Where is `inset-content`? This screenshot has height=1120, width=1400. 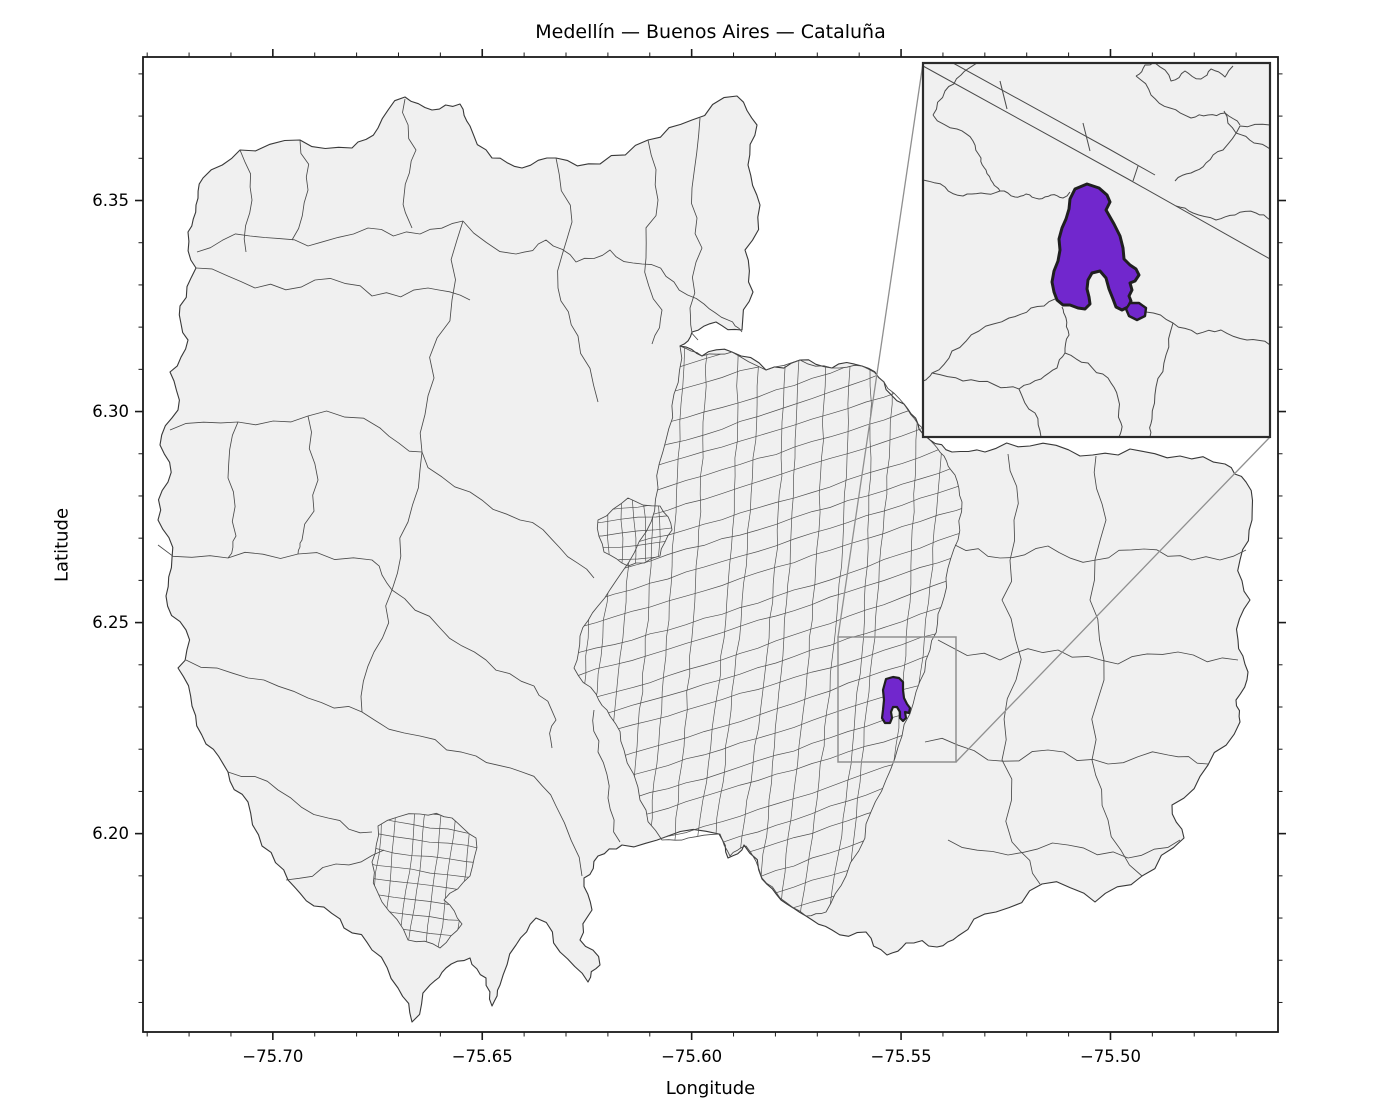
inset-content is located at coordinates (1096, 250).